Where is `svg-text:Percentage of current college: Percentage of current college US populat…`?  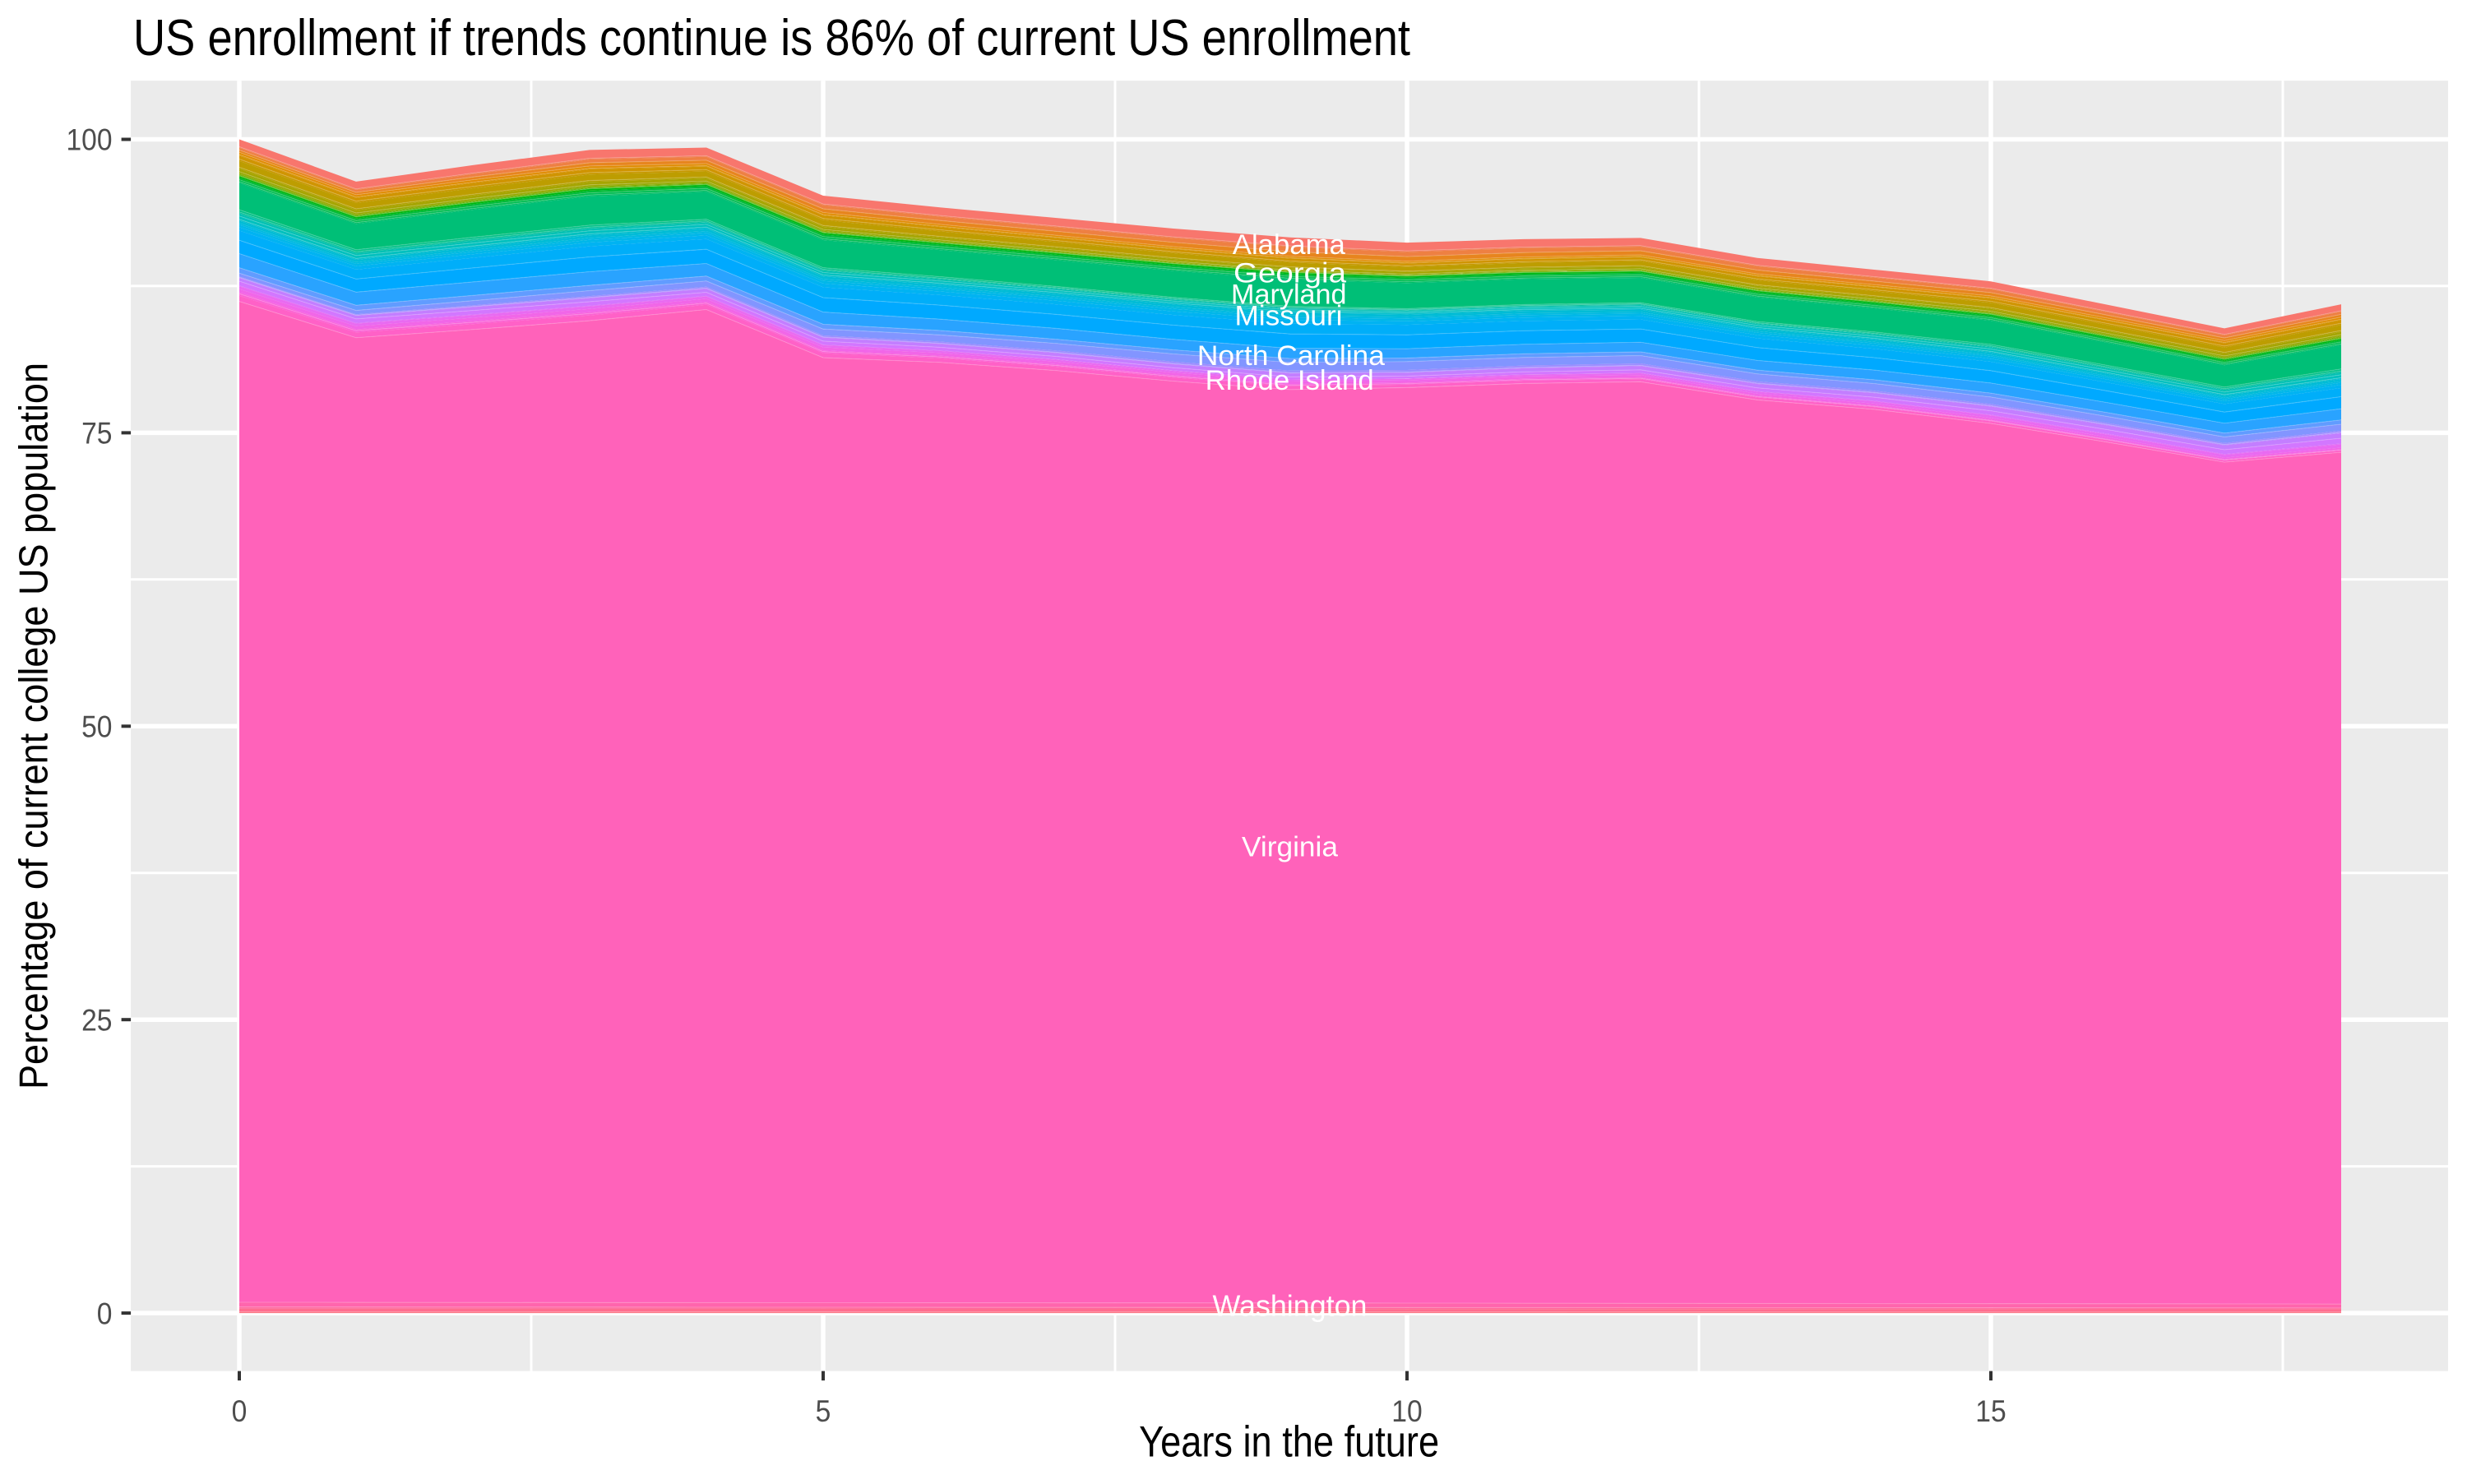 svg-text:Percentage of current college: Percentage of current college US populat… is located at coordinates (34, 726).